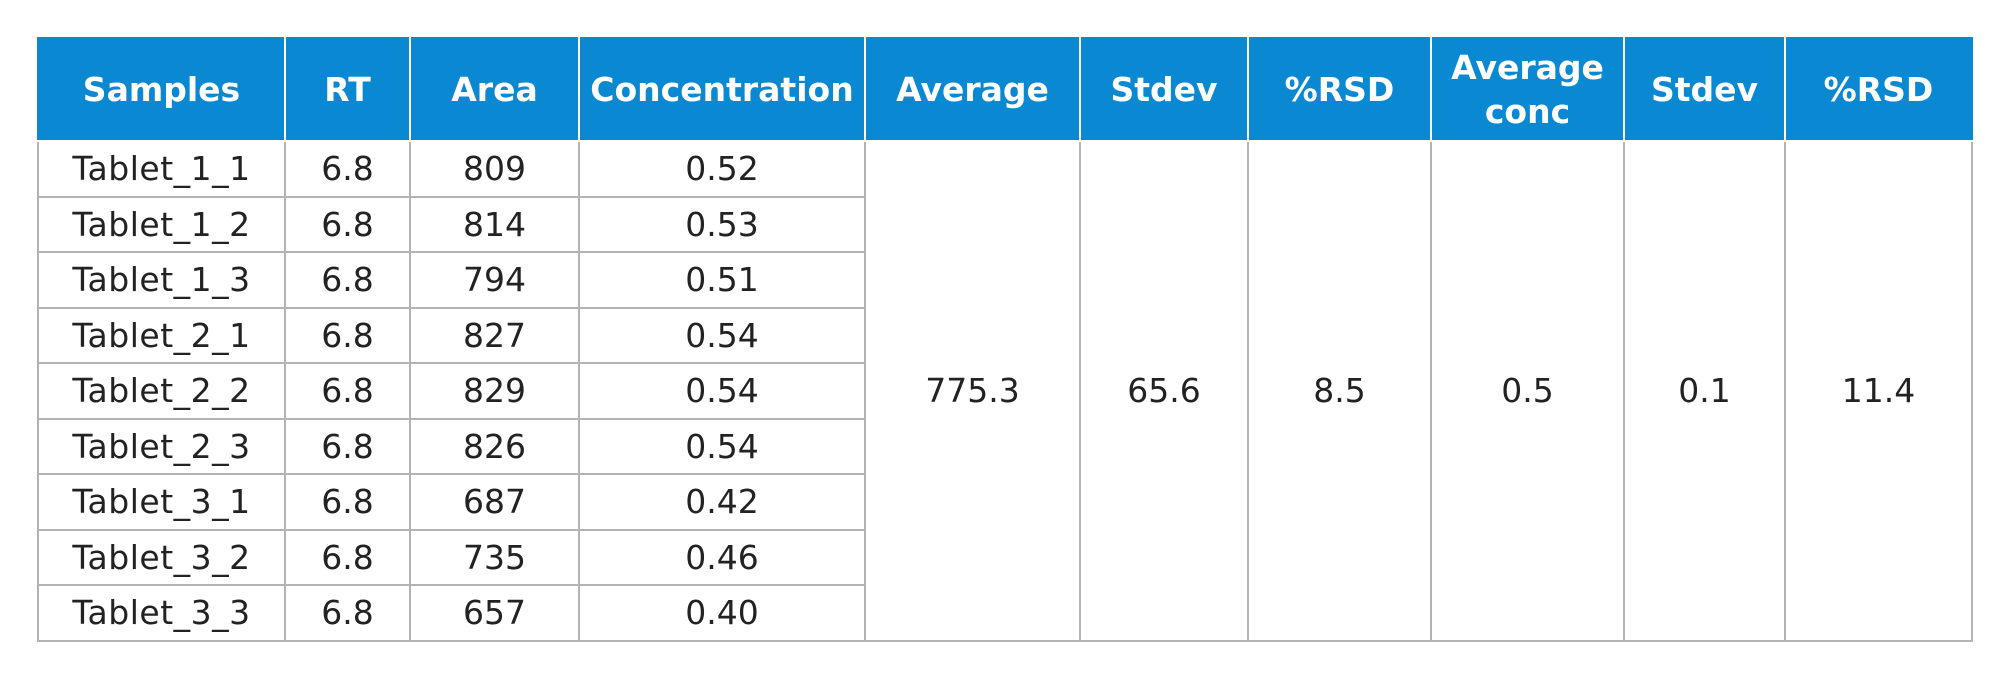 Image resolution: width=2000 pixels, height=677 pixels. What do you see at coordinates (972, 89) in the screenshot?
I see `header-average: Average` at bounding box center [972, 89].